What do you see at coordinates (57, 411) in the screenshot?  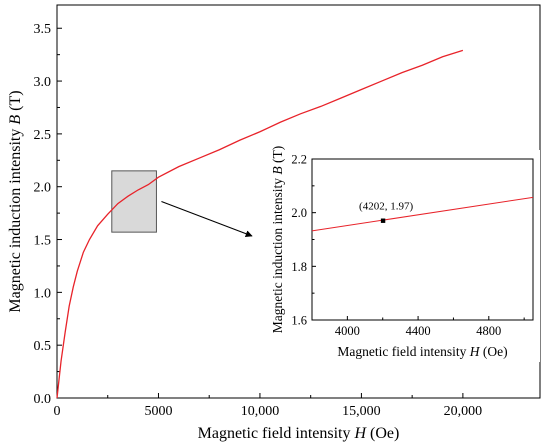 I see `x-tick-label: 0` at bounding box center [57, 411].